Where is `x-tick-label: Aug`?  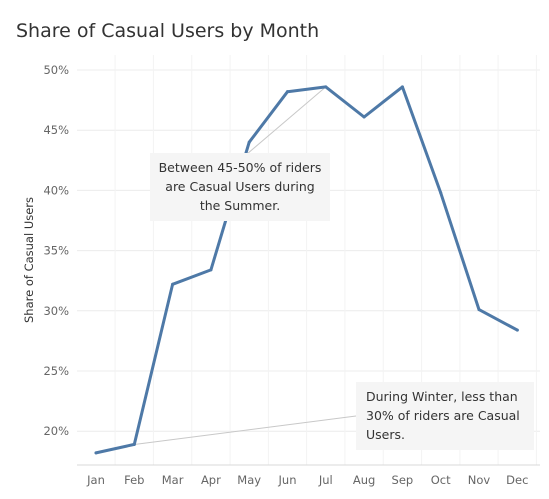
x-tick-label: Aug is located at coordinates (364, 480).